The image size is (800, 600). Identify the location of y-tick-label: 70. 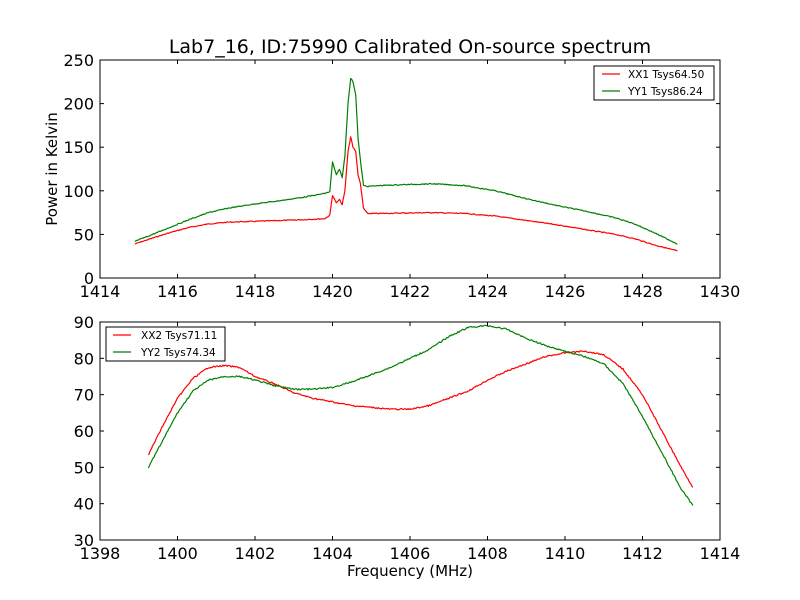
(84, 395).